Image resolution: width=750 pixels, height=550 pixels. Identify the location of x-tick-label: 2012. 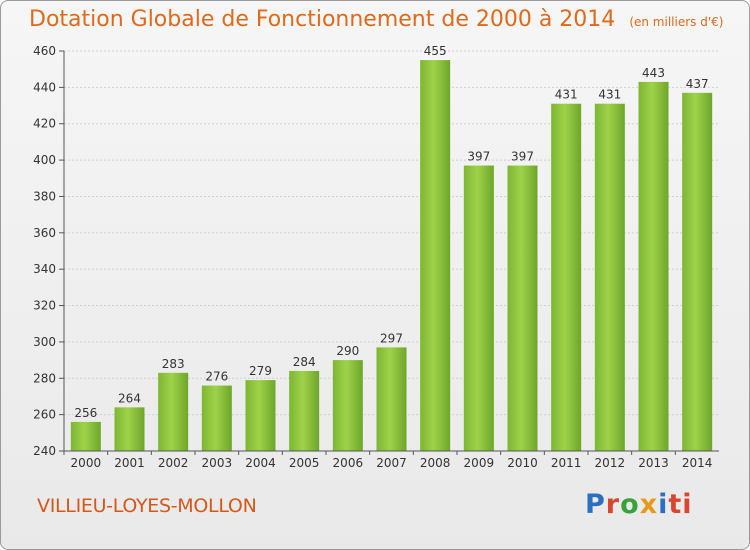
(610, 463).